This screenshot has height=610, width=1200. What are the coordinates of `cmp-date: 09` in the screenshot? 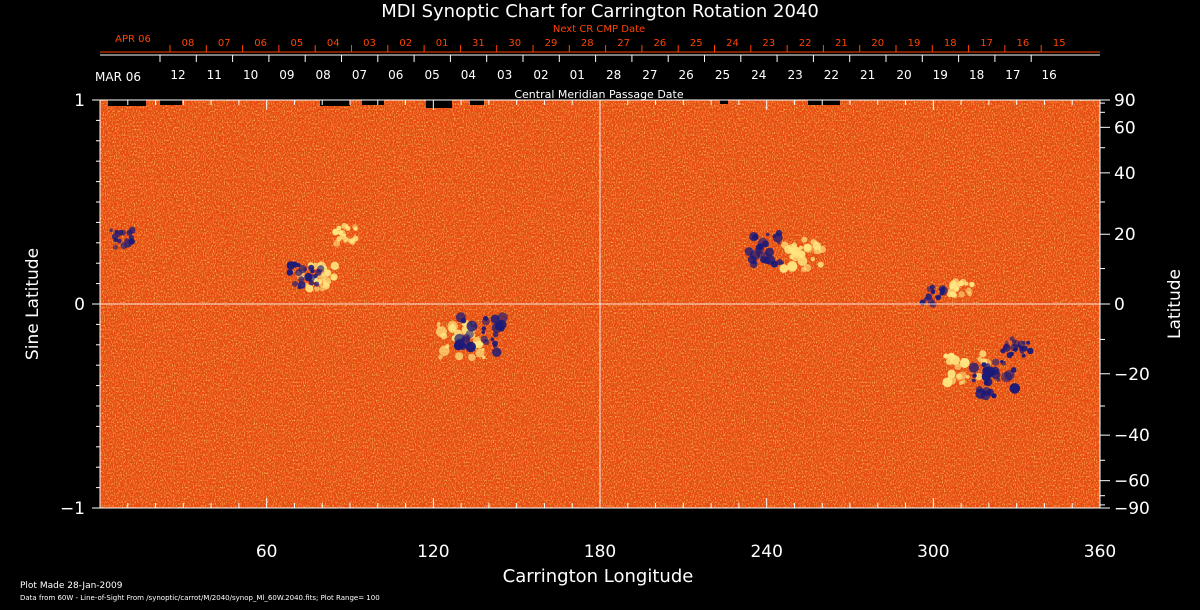 It's located at (286, 75).